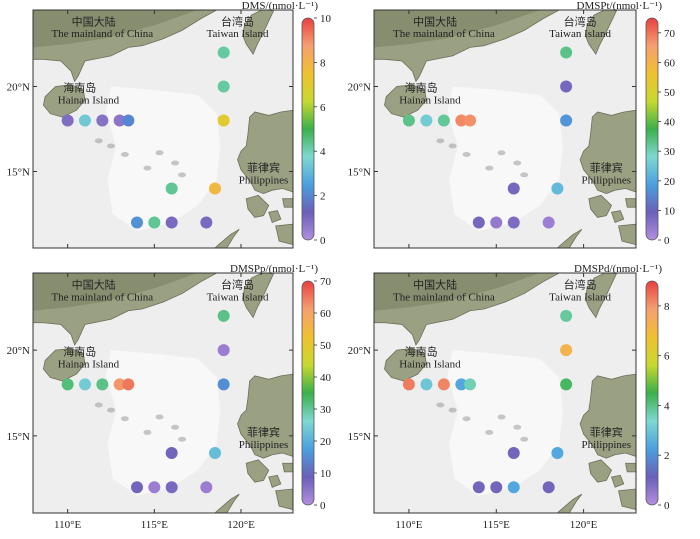 The image size is (700, 539). What do you see at coordinates (444, 297) in the screenshot?
I see `label-mainland-en: The mainland of China` at bounding box center [444, 297].